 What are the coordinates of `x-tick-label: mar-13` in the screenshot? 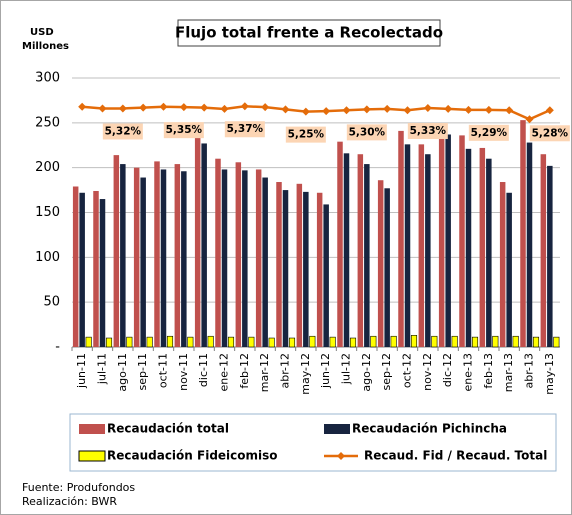 It's located at (508, 372).